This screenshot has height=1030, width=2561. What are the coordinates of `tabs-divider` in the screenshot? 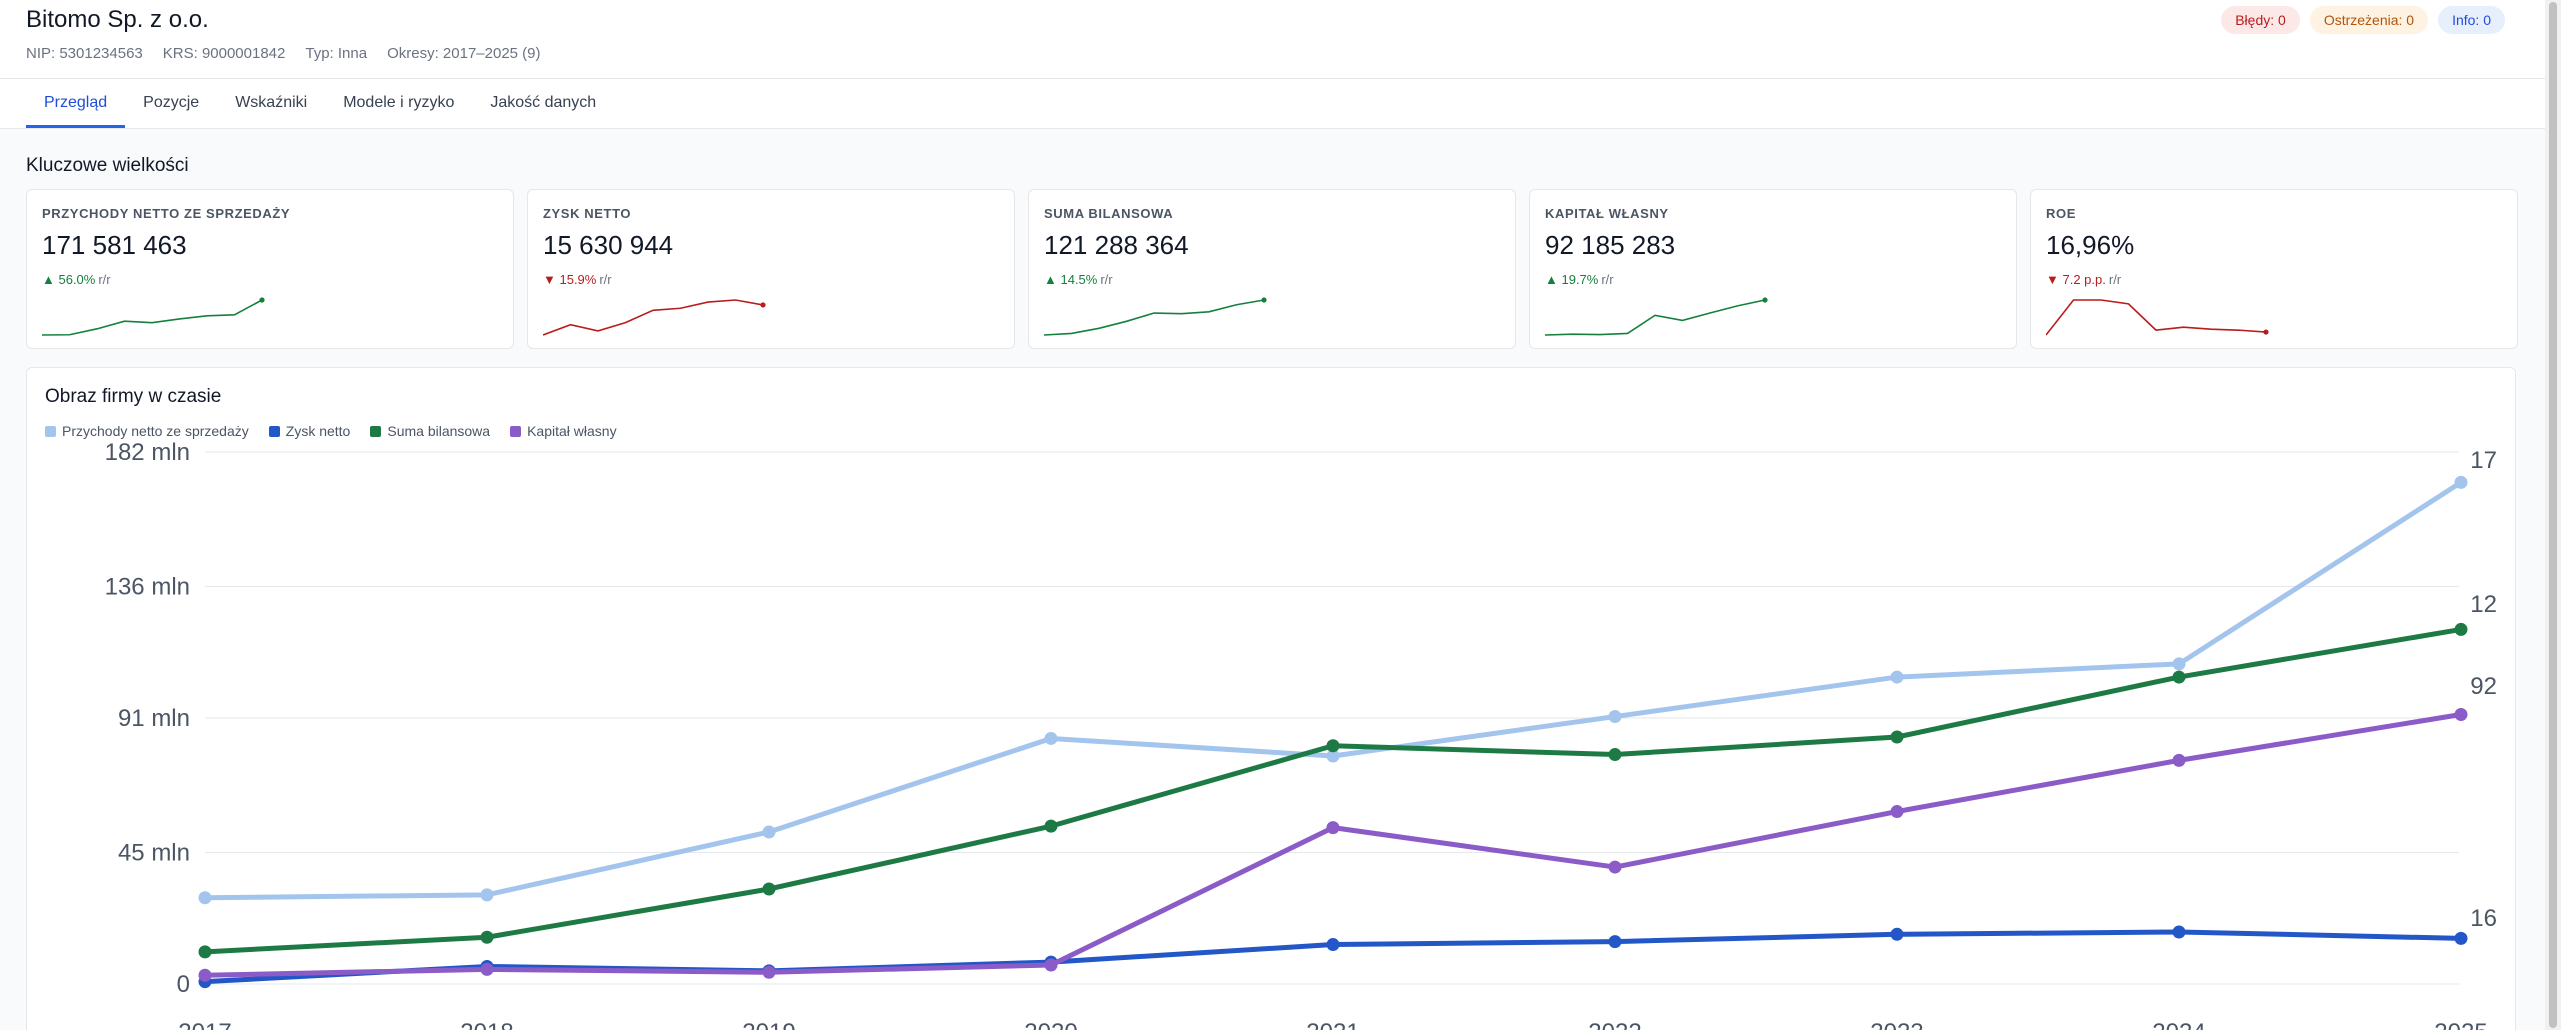 It's located at (1272, 128).